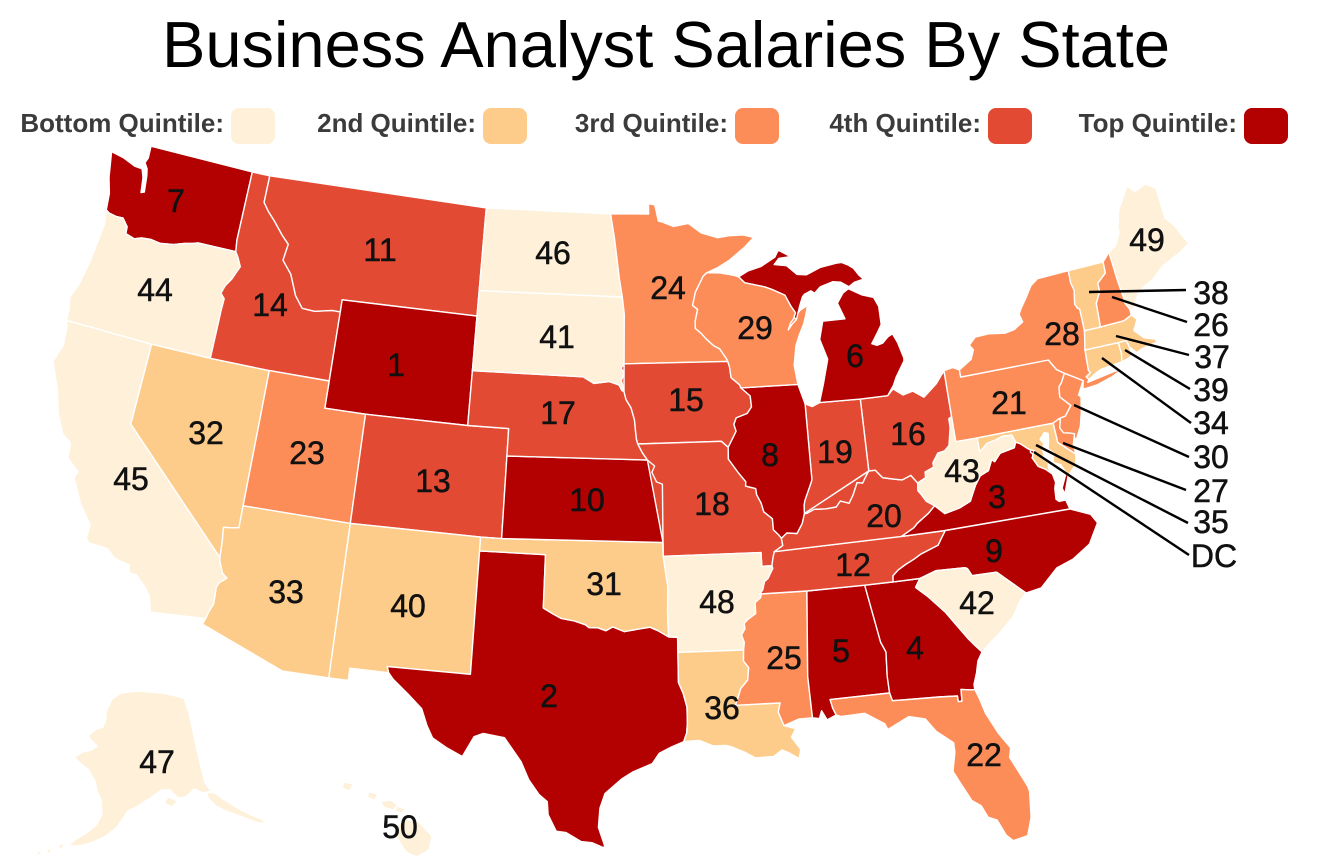 Image resolution: width=1320 pixels, height=858 pixels. What do you see at coordinates (131, 479) in the screenshot?
I see `svg-text: 45` at bounding box center [131, 479].